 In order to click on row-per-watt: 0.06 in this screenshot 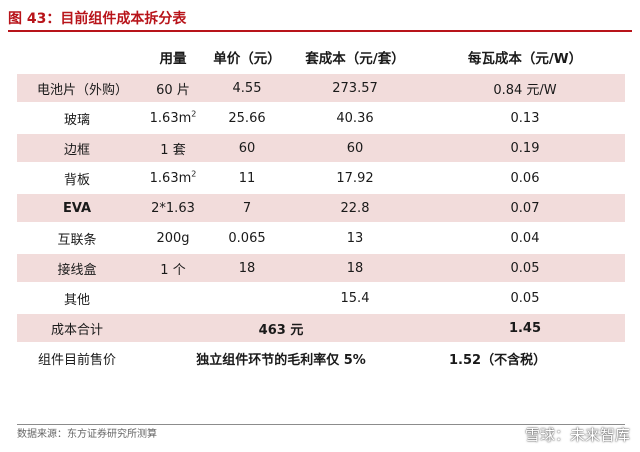, I will do `click(525, 178)`.